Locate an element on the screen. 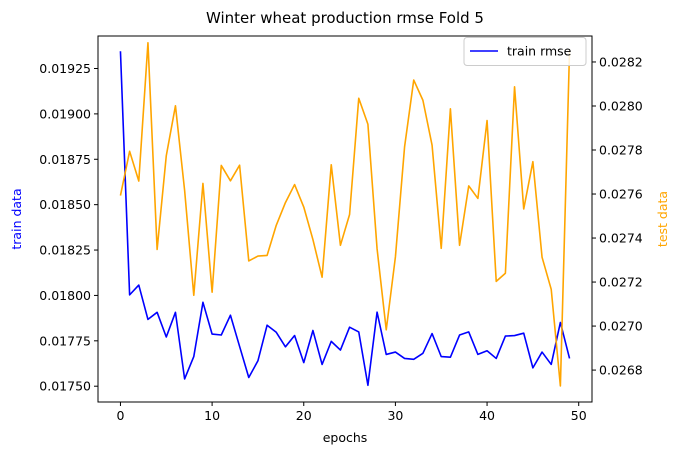 The width and height of the screenshot is (680, 455). y-right-tick-label: 0.0280 is located at coordinates (621, 105).